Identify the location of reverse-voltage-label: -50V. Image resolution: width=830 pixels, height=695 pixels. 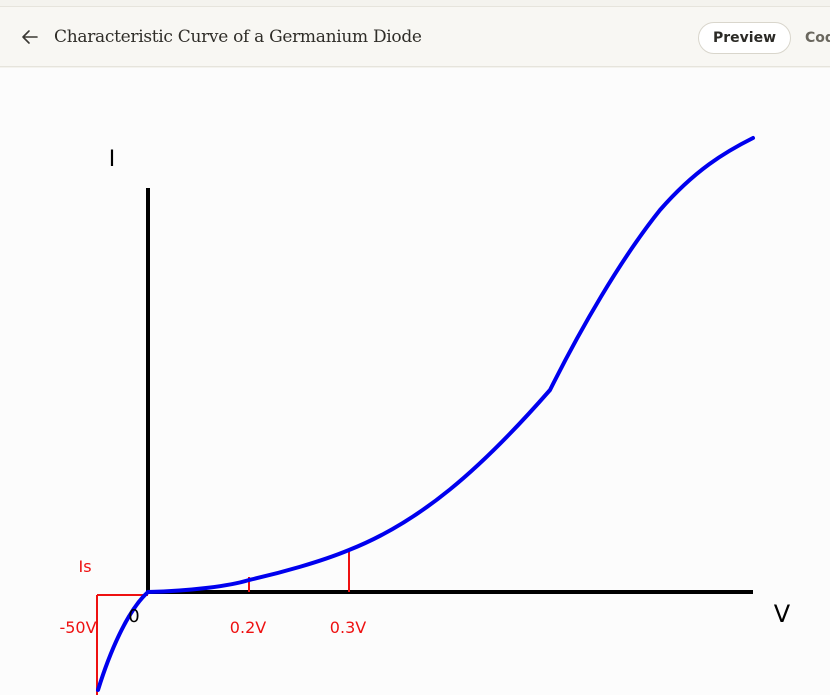
(77, 627).